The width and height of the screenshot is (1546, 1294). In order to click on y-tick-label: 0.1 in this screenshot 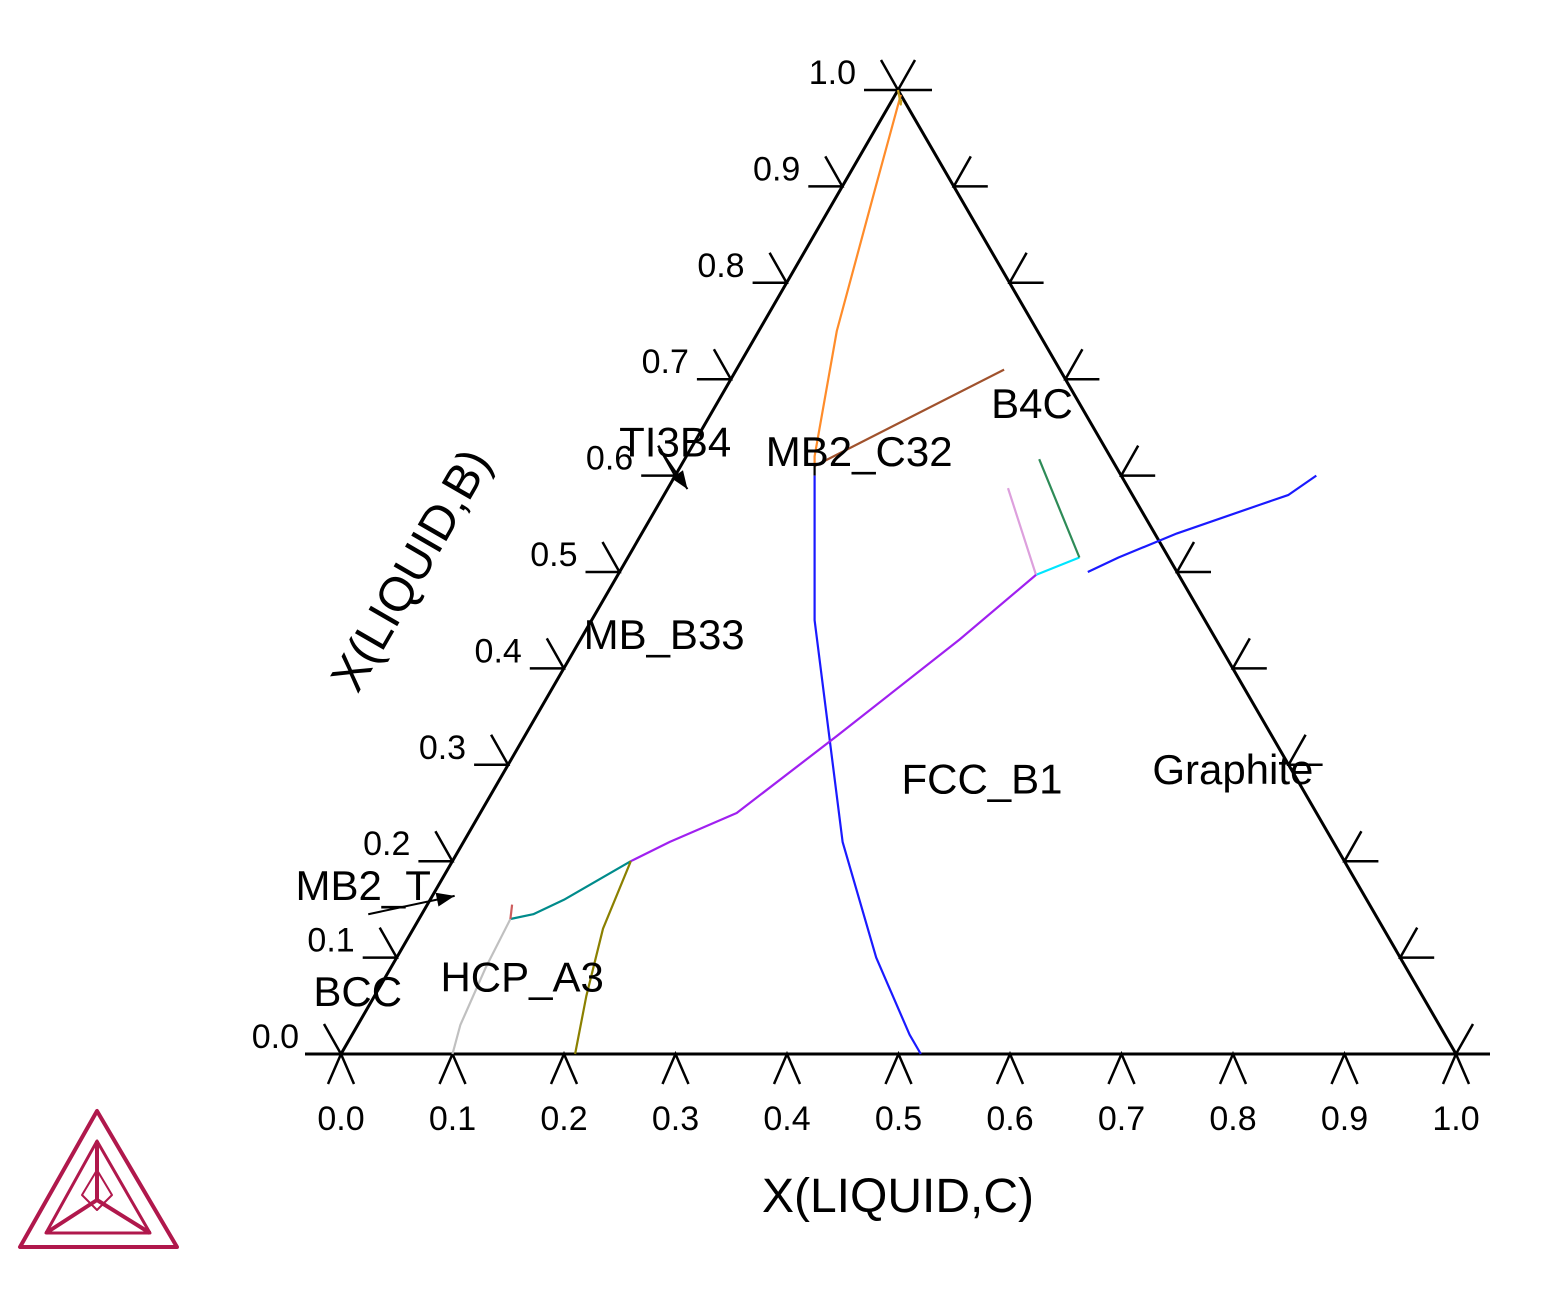, I will do `click(330, 941)`.